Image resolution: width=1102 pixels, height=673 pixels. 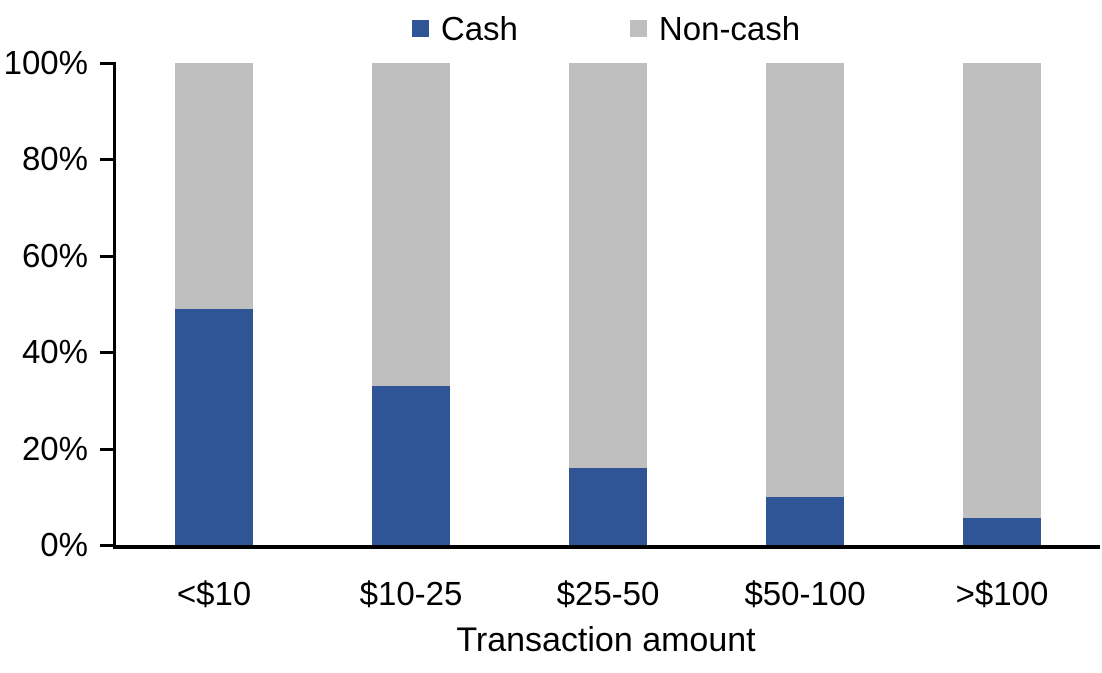 I want to click on x-axis-line, so click(x=606, y=547).